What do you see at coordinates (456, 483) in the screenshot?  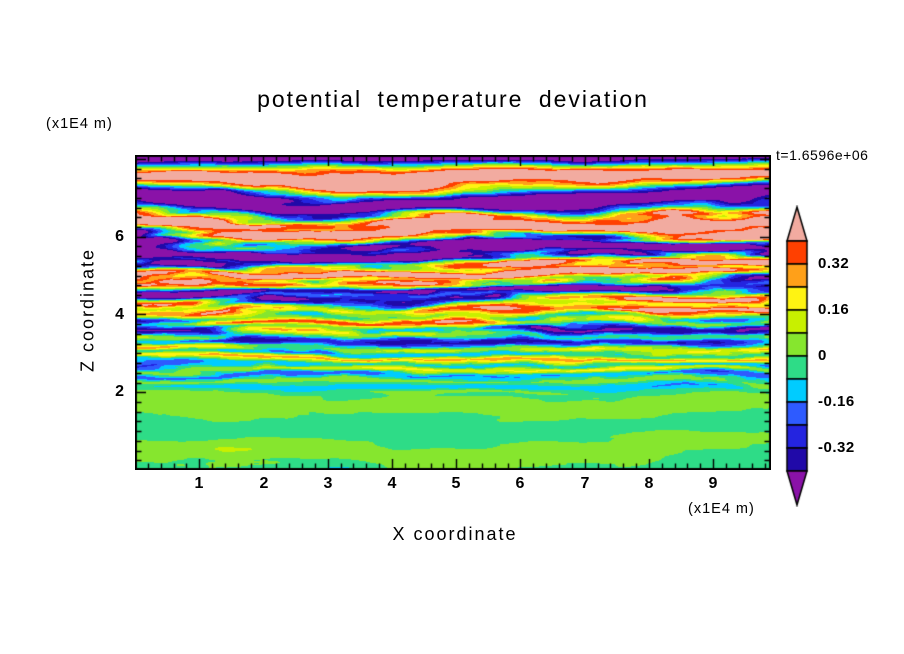 I see `x-tick-label: 5` at bounding box center [456, 483].